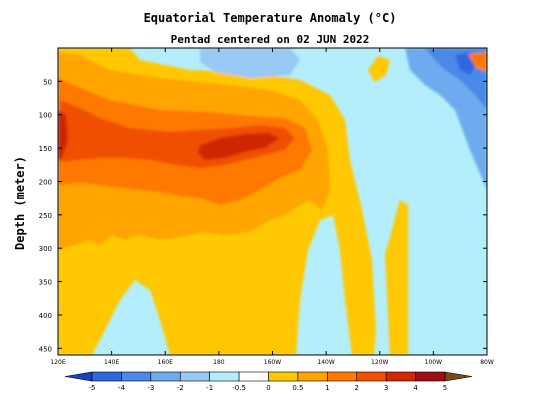 Image resolution: width=540 pixels, height=405 pixels. Describe the element at coordinates (165, 362) in the screenshot. I see `x-tick-label: 160E` at that location.